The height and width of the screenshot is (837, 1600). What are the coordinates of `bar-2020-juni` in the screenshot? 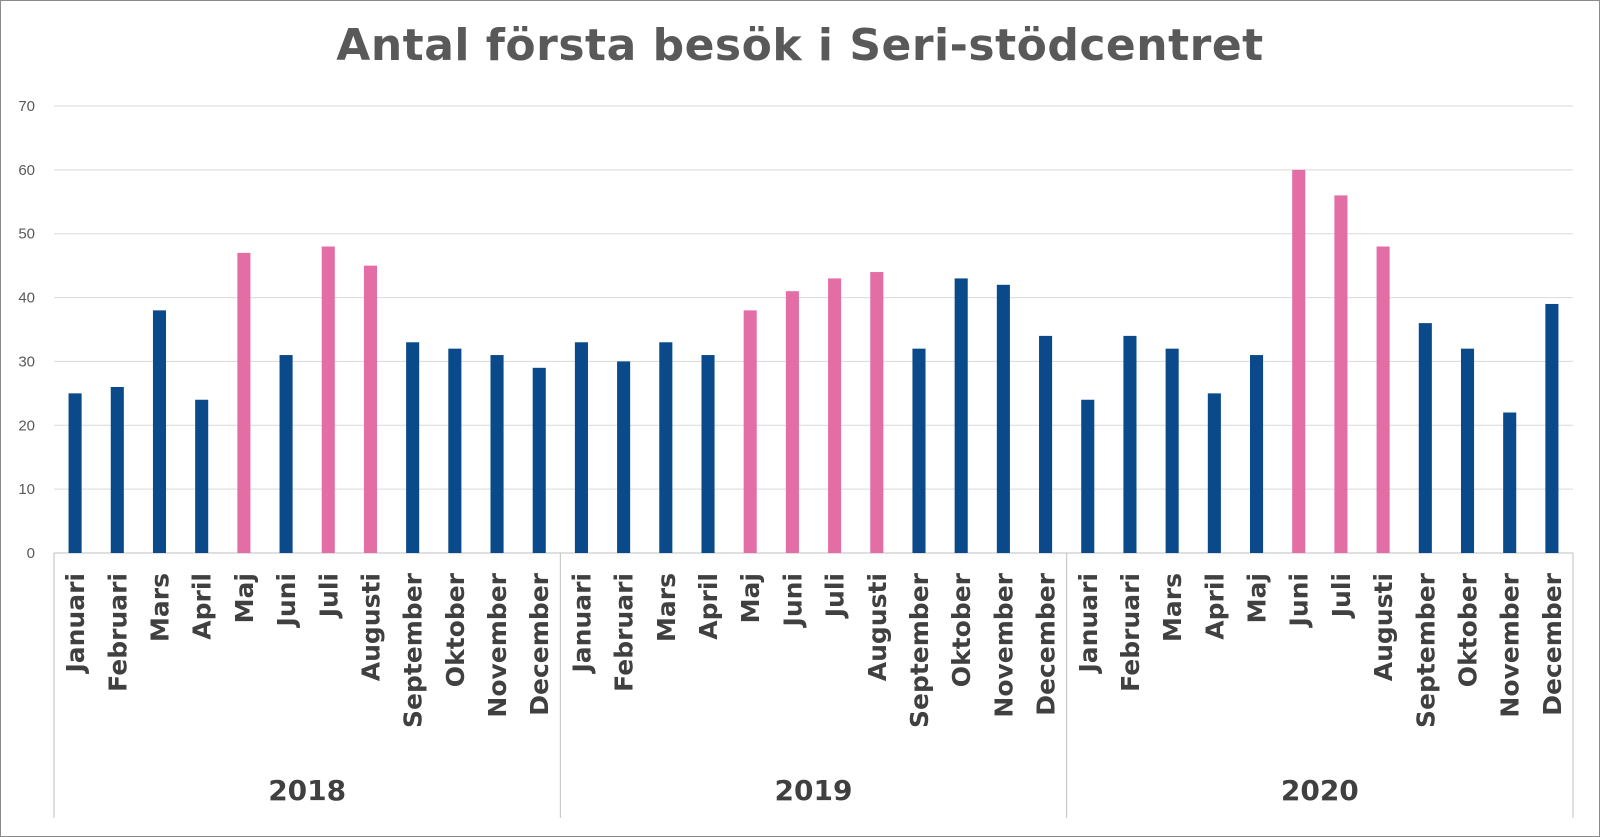 It's located at (1299, 361).